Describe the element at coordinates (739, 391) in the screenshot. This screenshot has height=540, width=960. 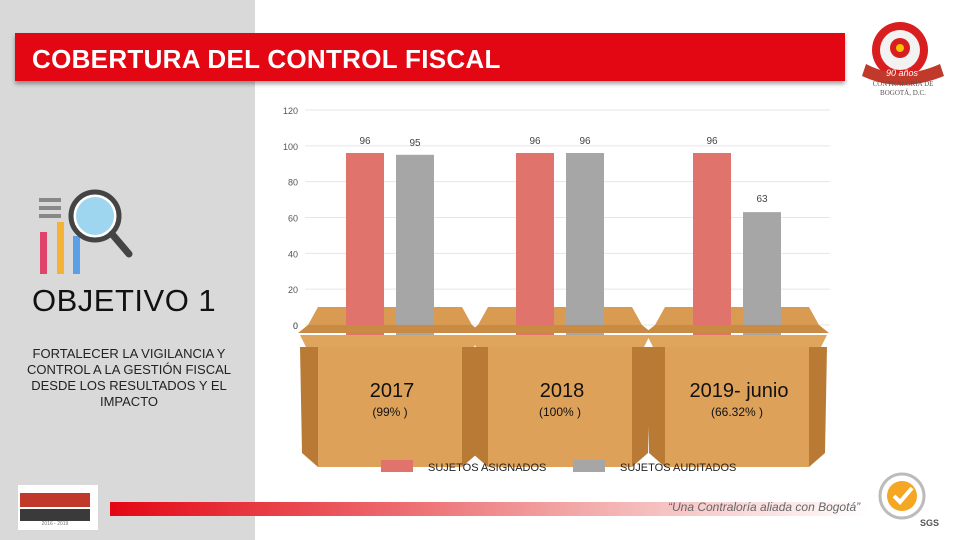
I see `category-label: 2019- junio` at that location.